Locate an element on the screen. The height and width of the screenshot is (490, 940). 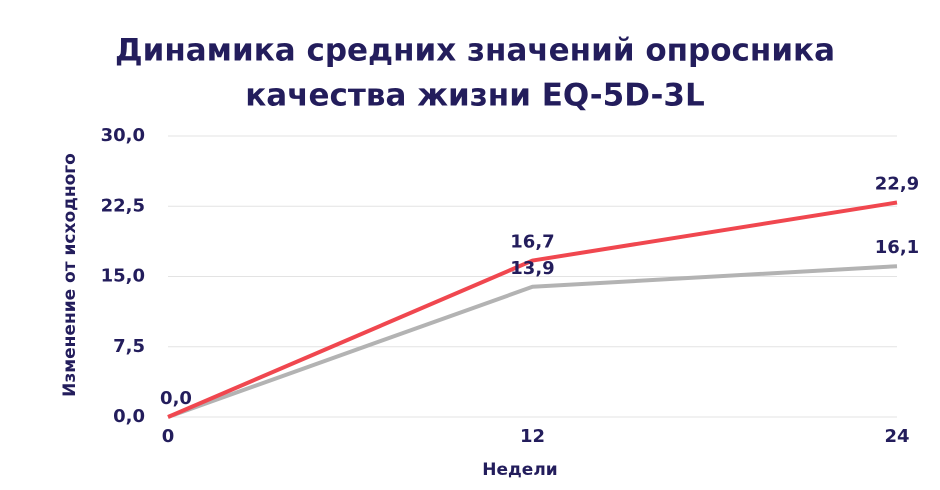
data-label: 22,9 is located at coordinates (897, 184).